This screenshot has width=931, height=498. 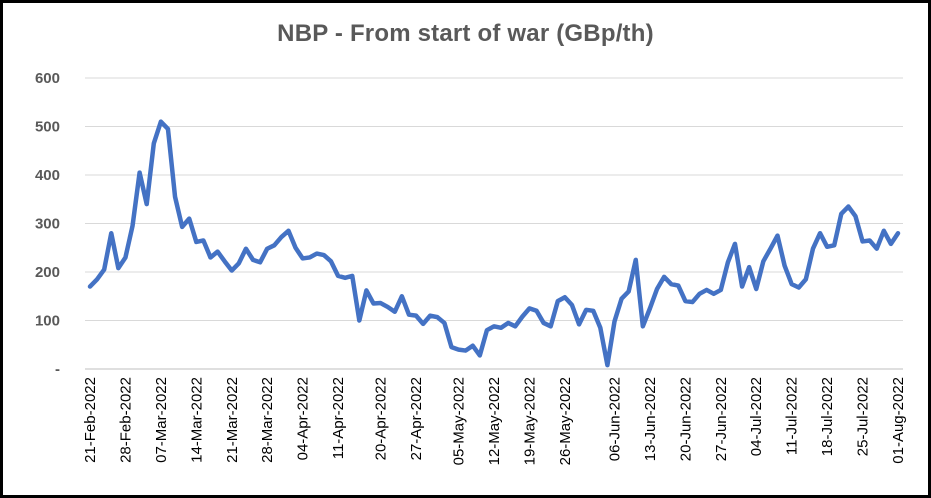 I want to click on x-tick-label: 19-May-2022, so click(x=529, y=421).